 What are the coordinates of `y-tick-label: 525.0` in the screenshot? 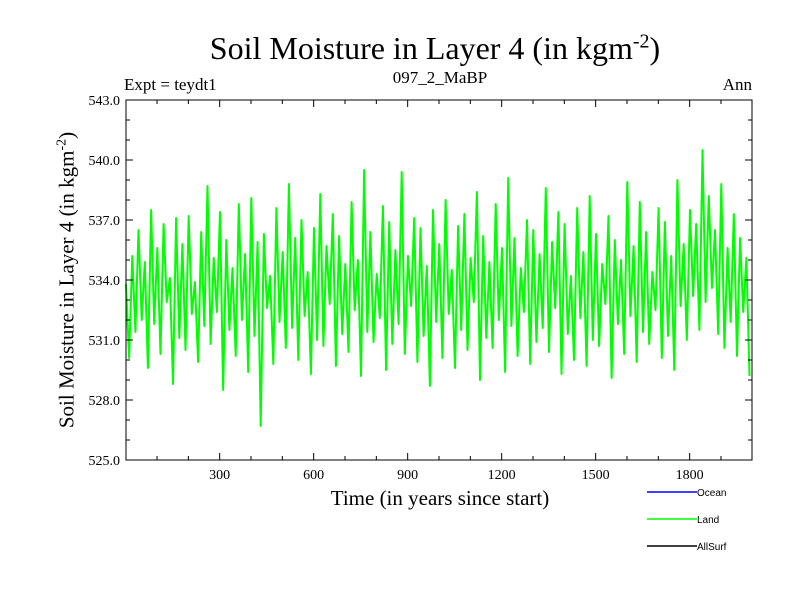 It's located at (105, 461).